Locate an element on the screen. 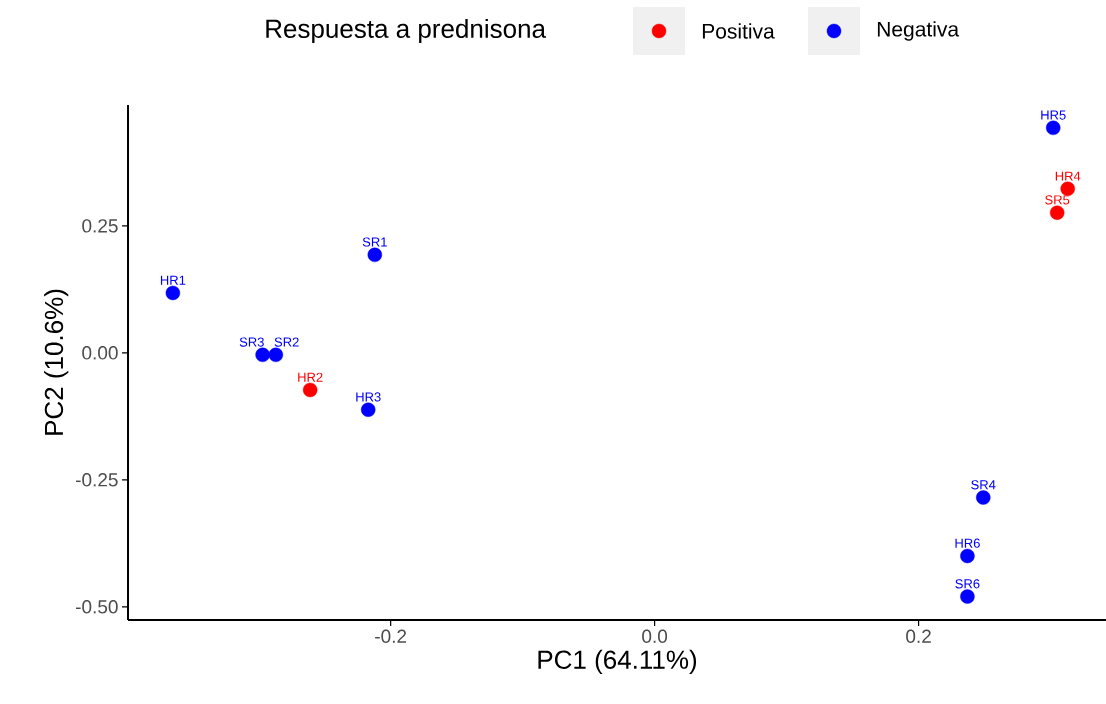 The width and height of the screenshot is (1106, 704). x-tick-label: -0.2 is located at coordinates (391, 636).